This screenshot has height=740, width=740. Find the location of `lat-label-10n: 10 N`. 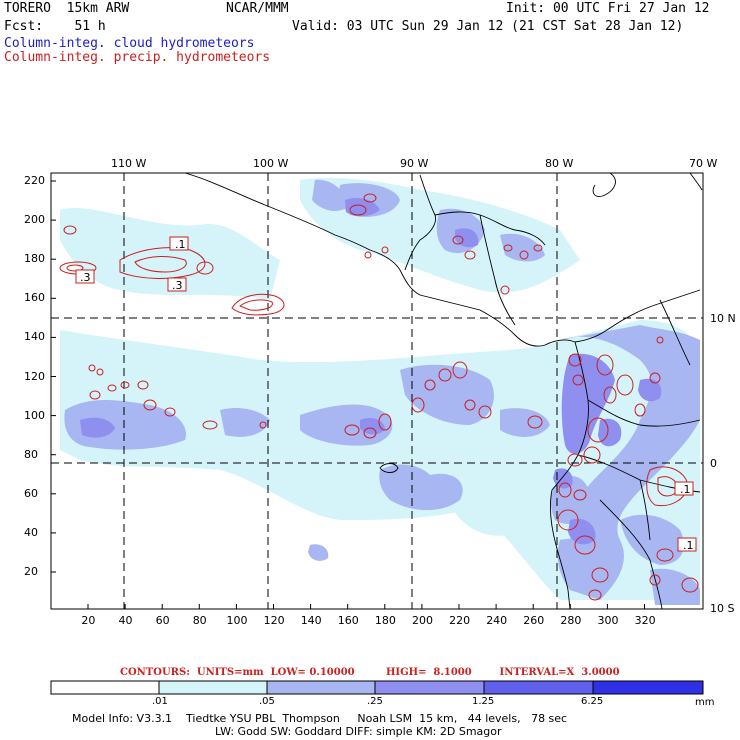

lat-label-10n: 10 N is located at coordinates (723, 318).